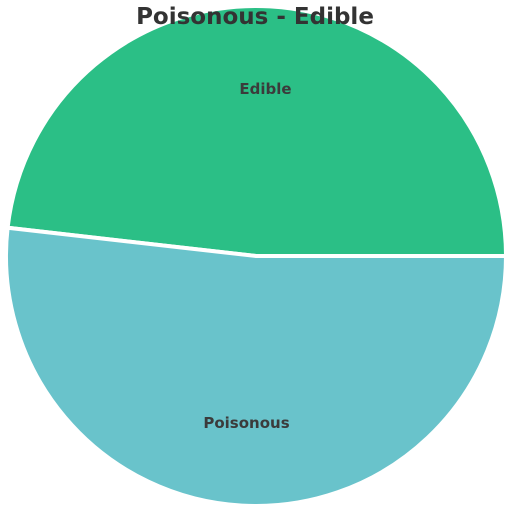 Image resolution: width=512 pixels, height=512 pixels. Describe the element at coordinates (265, 89) in the screenshot. I see `pie-slice-label-edible: Edible` at that location.